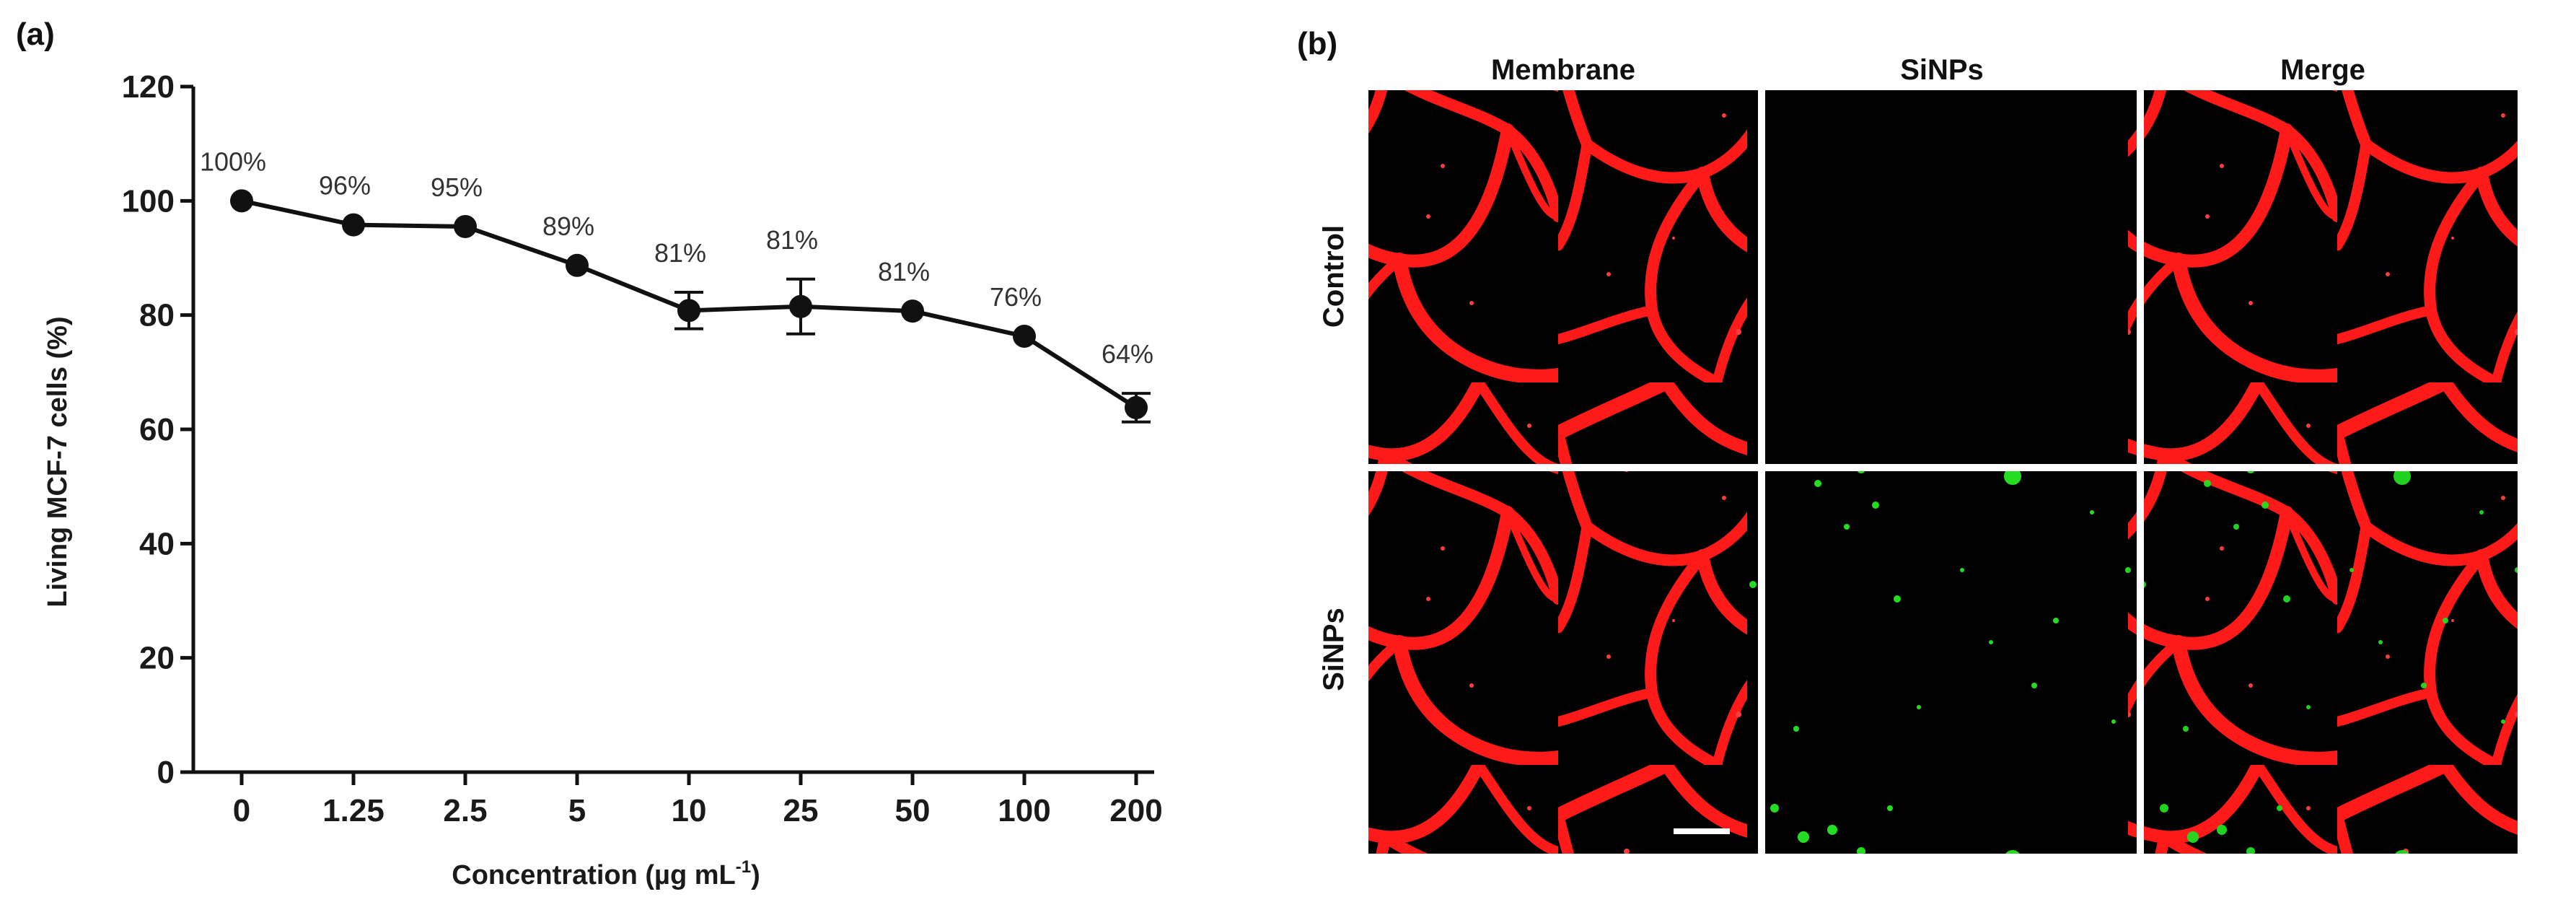 Image resolution: width=2576 pixels, height=902 pixels. I want to click on micrograph-sinps-sinps, so click(1942, 662).